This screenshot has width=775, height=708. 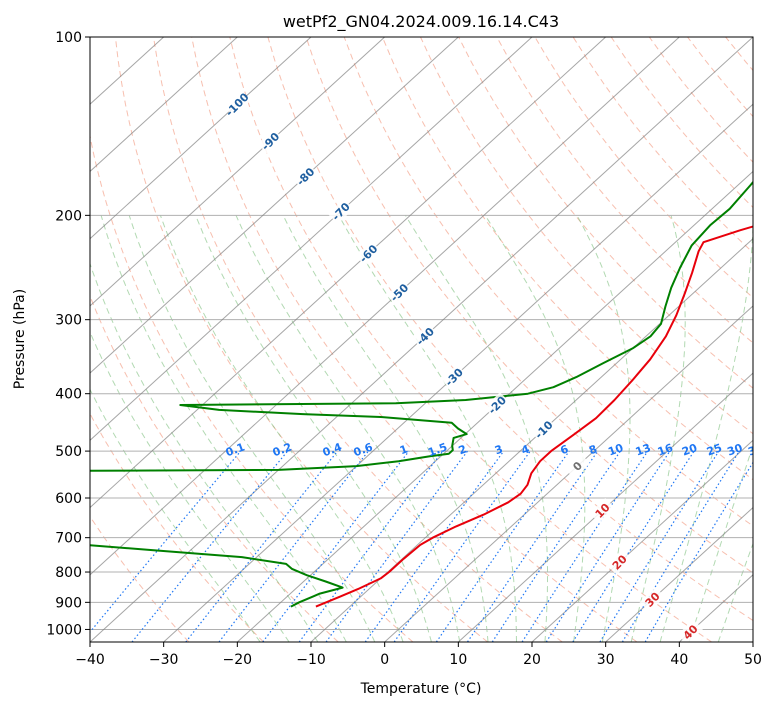 I want to click on mixing-ratio-label: 0.4, so click(x=332, y=449).